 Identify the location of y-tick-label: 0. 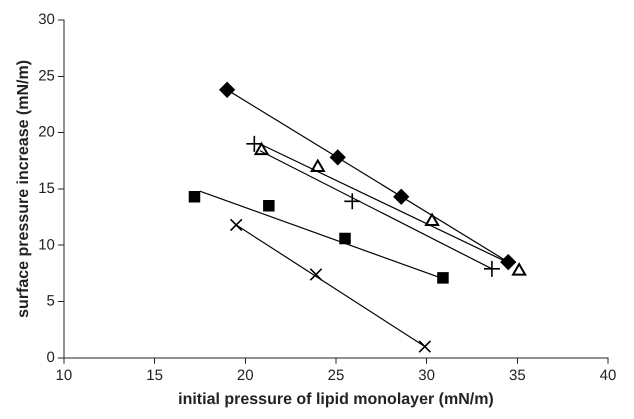
(50, 357).